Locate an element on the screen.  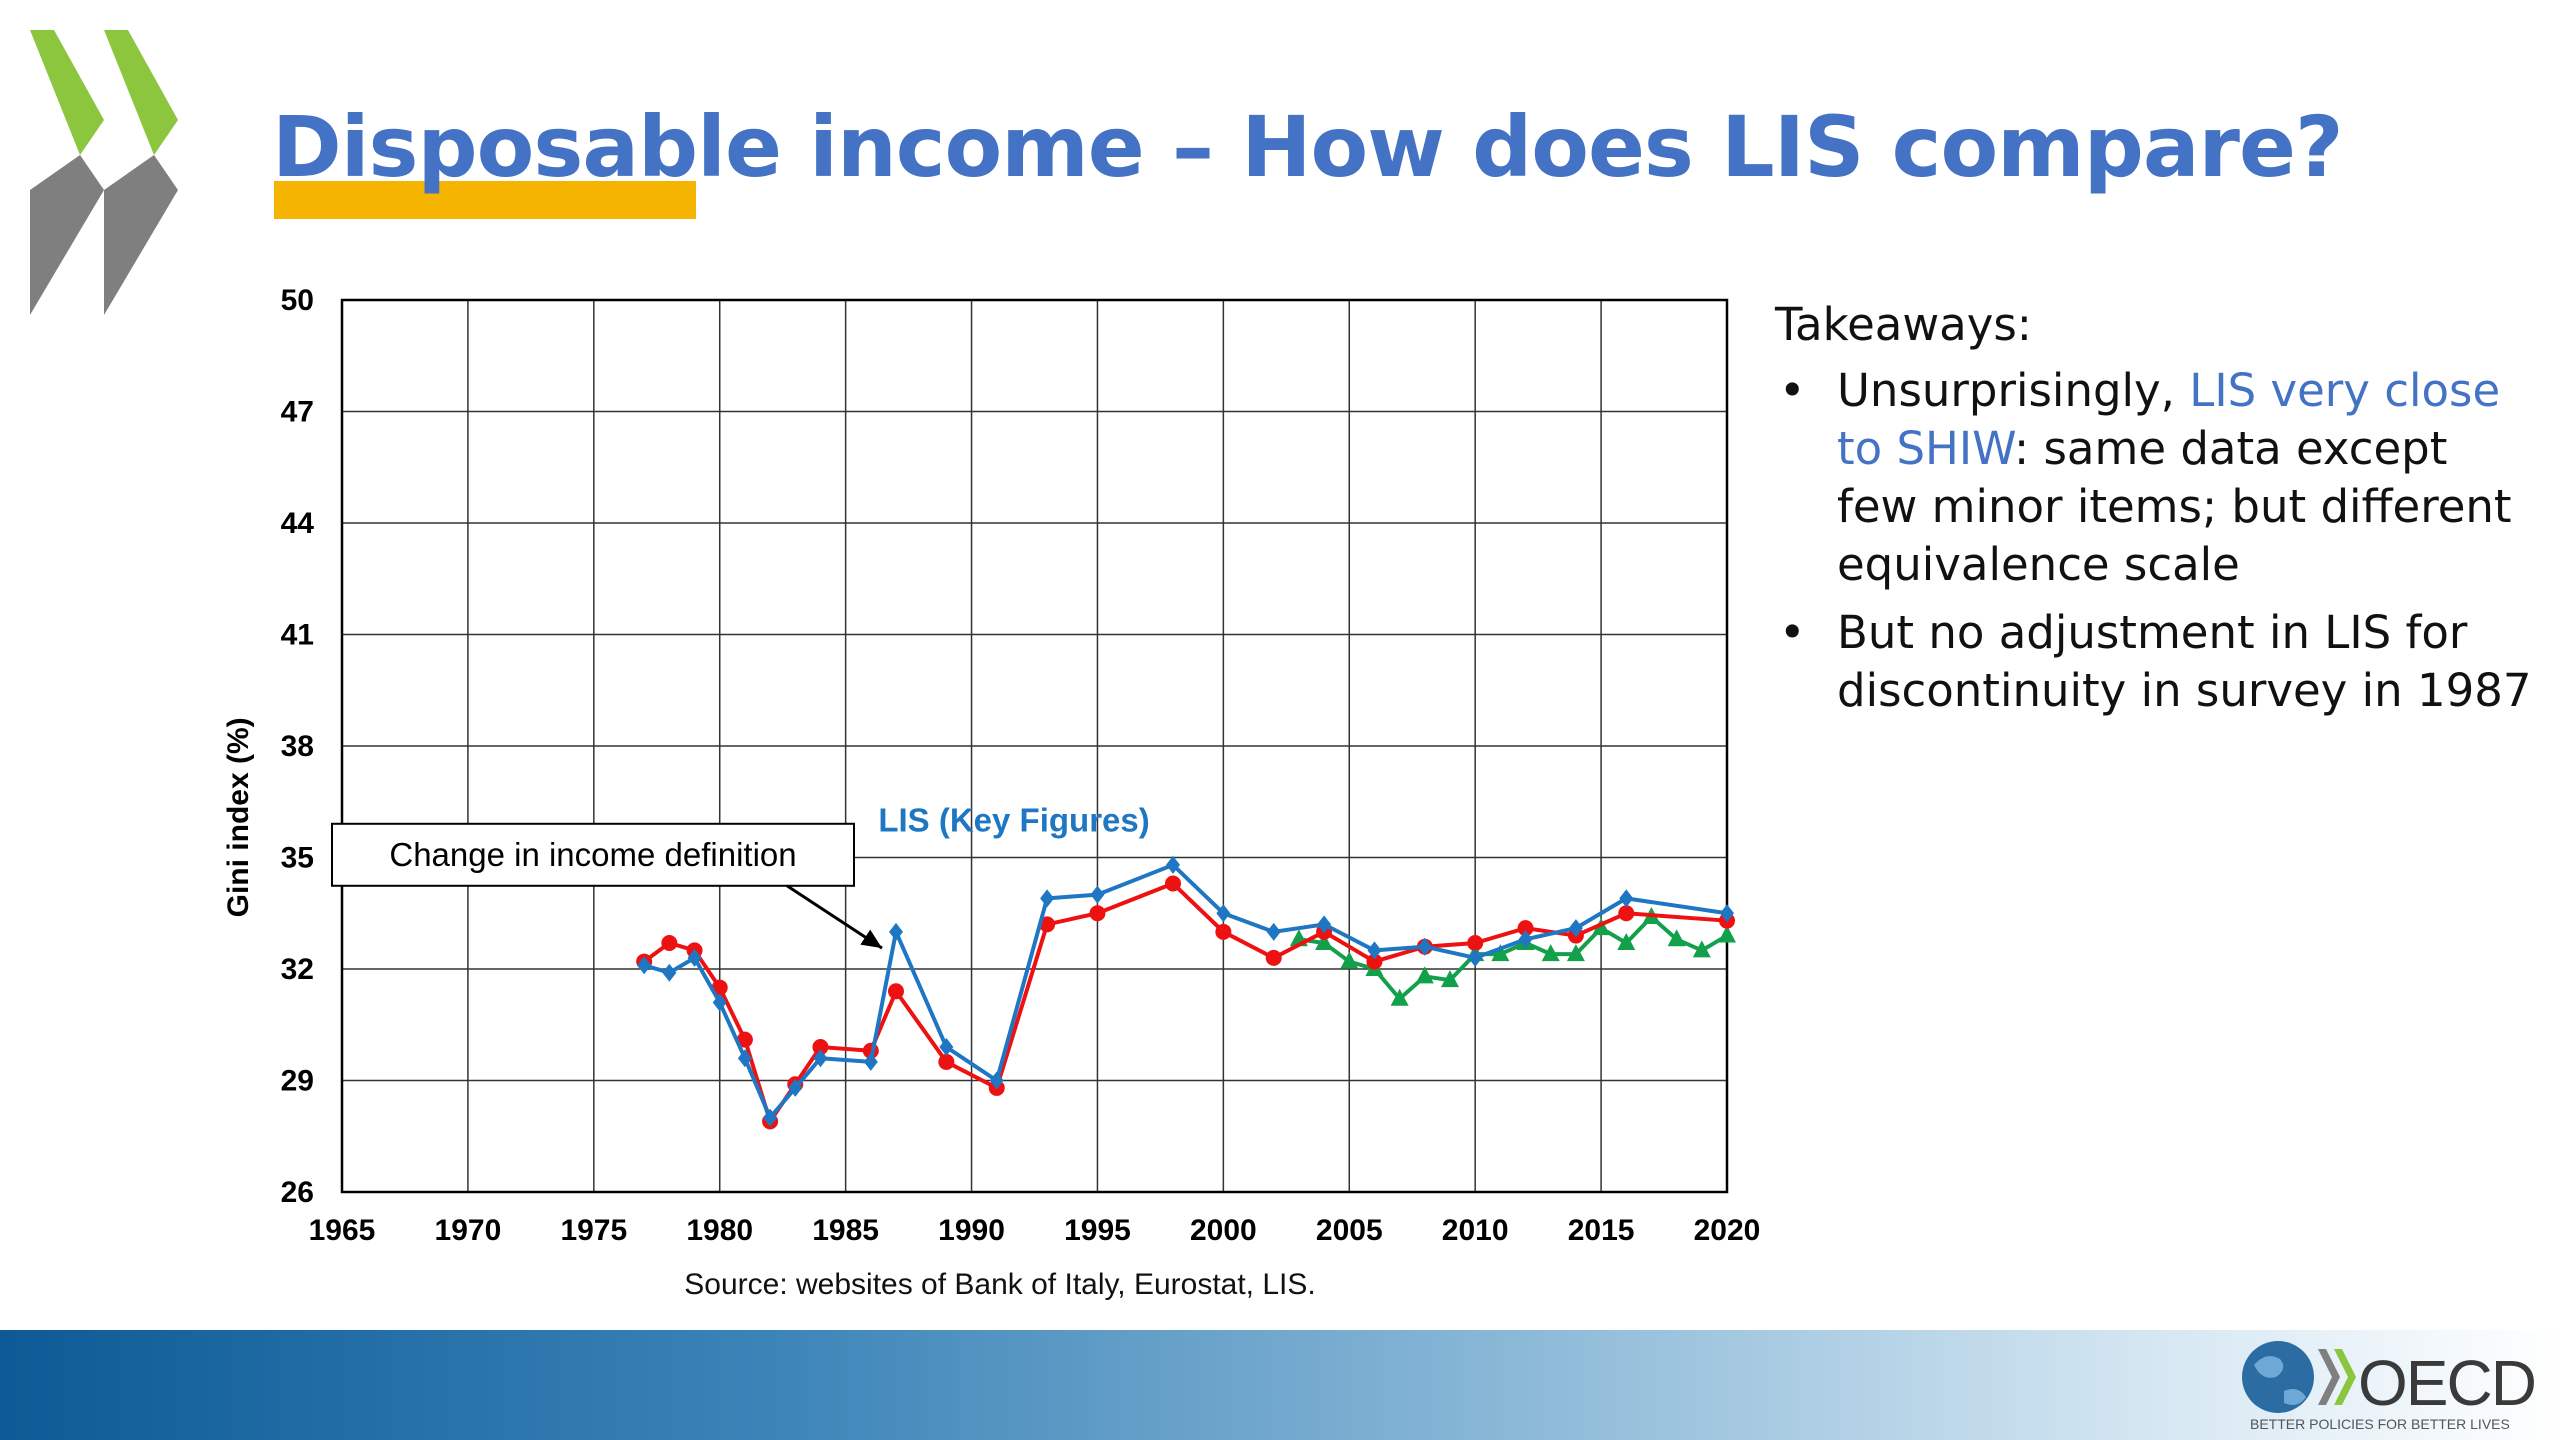
takeaways-heading: Takeaways: is located at coordinates (1903, 324).